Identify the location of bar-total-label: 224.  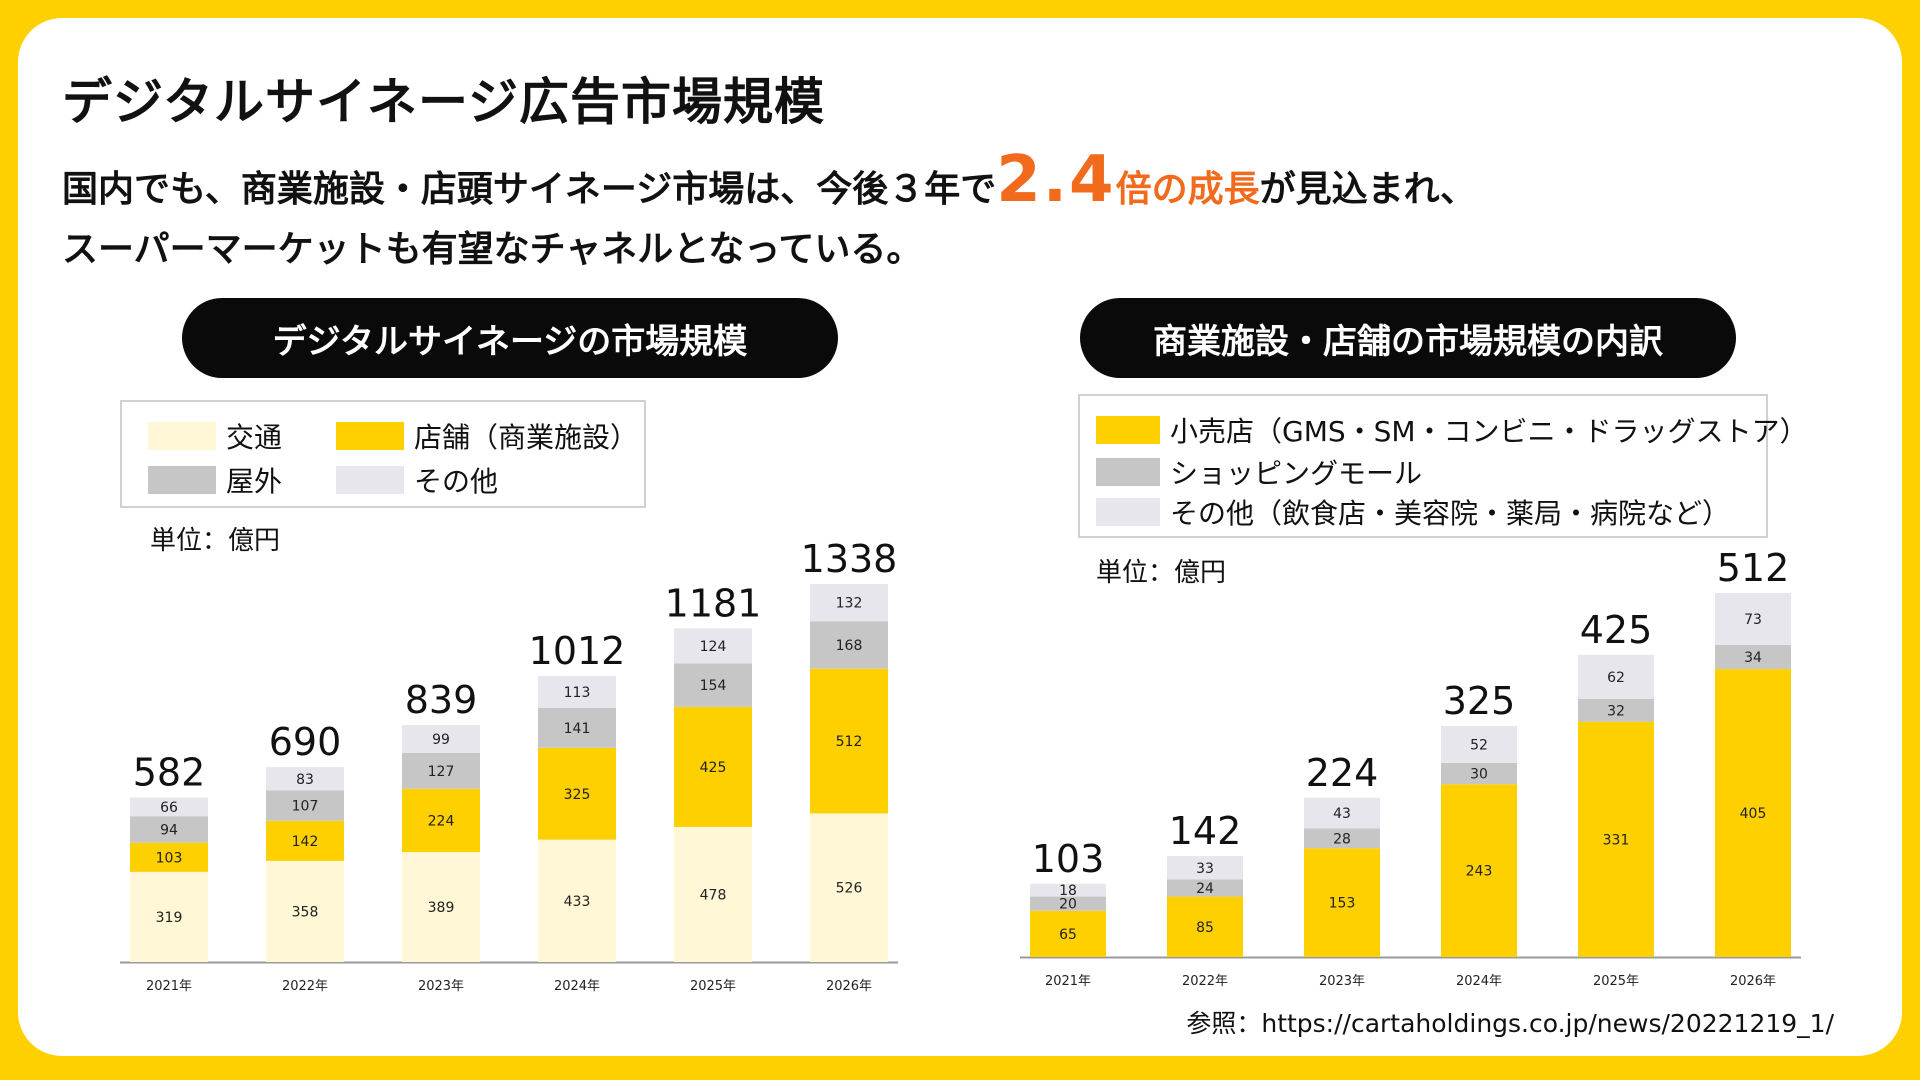
(1342, 773).